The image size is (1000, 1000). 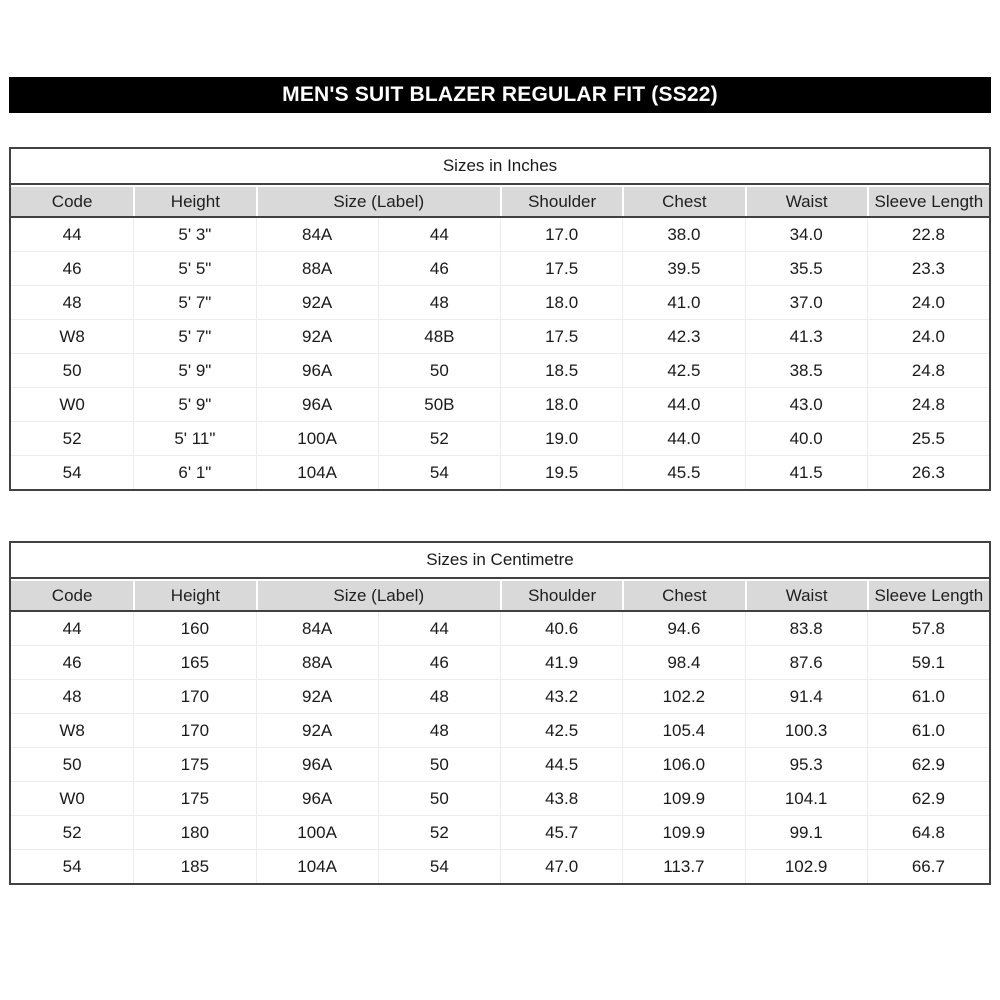 What do you see at coordinates (316, 832) in the screenshot?
I see `table-cell: 100A` at bounding box center [316, 832].